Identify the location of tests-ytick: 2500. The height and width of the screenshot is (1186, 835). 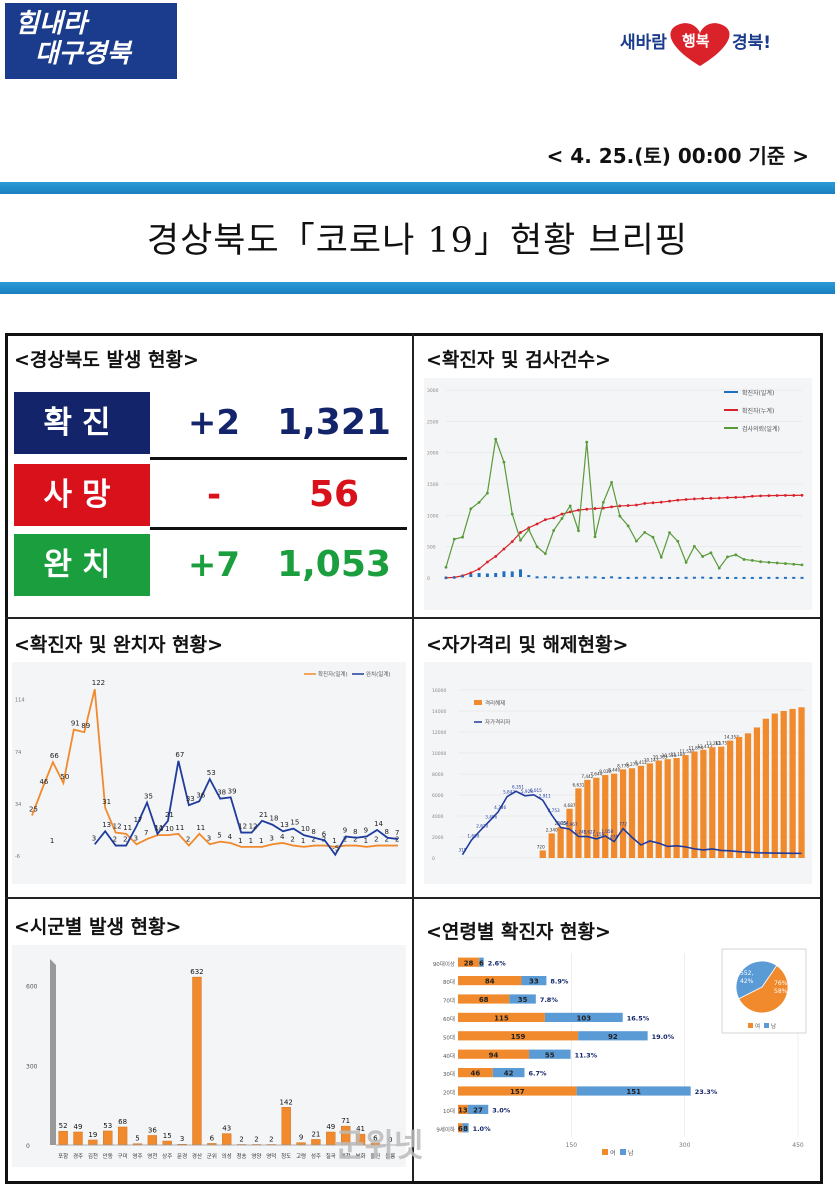
(433, 422).